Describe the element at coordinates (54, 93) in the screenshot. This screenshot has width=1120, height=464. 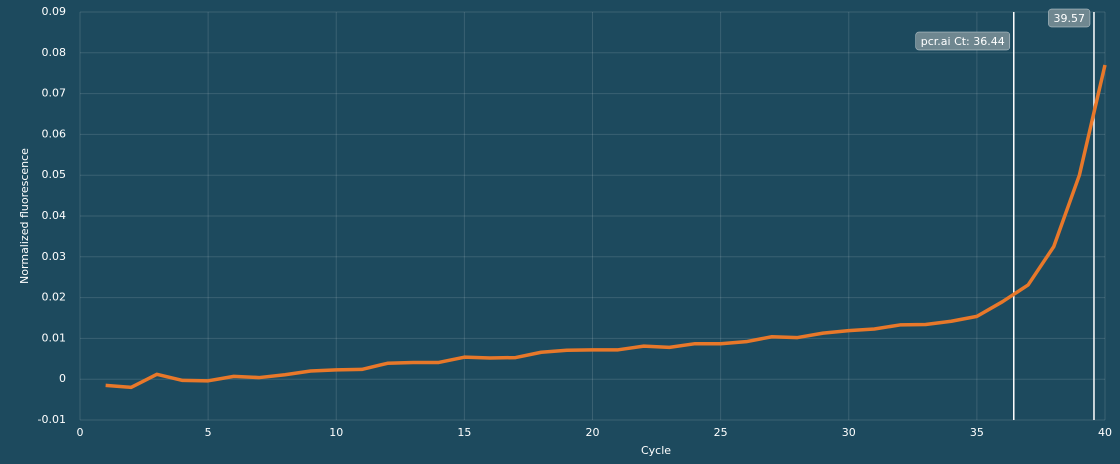
I see `y-tick-label: 0.07` at that location.